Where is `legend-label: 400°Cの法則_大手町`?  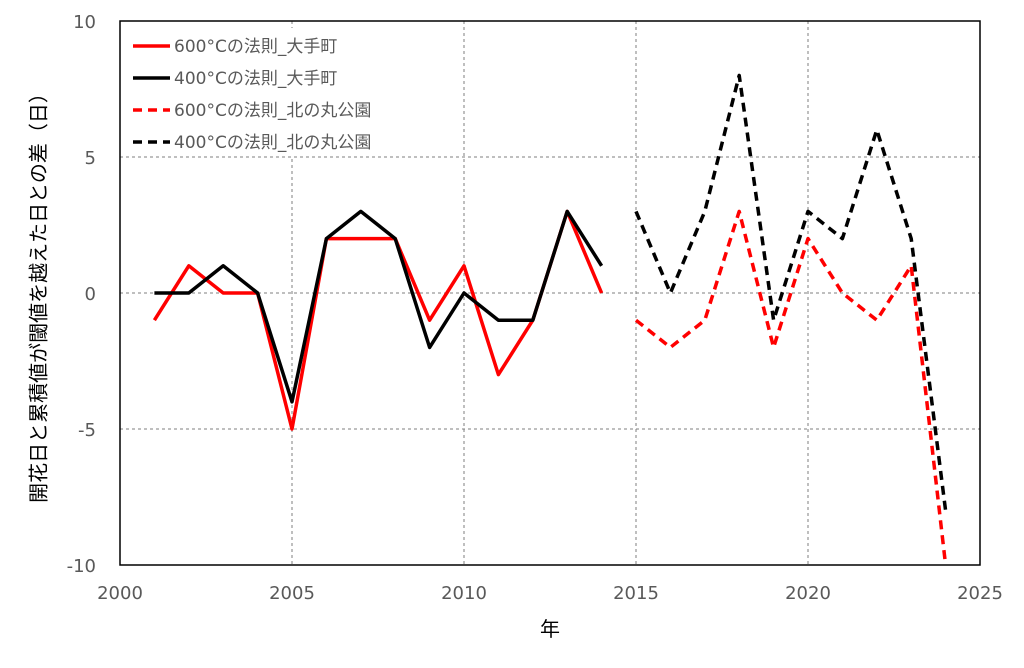
legend-label: 400°Cの法則_大手町 is located at coordinates (255, 79).